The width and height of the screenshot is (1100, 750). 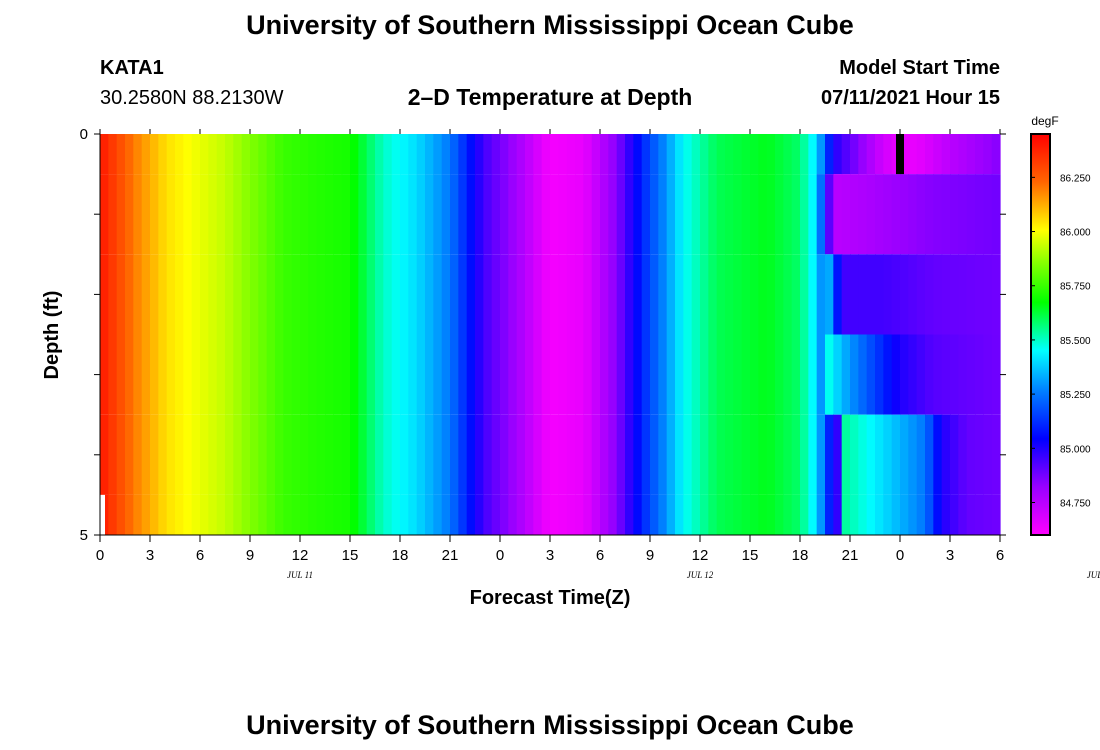 What do you see at coordinates (150, 555) in the screenshot?
I see `x-tick-label: 3` at bounding box center [150, 555].